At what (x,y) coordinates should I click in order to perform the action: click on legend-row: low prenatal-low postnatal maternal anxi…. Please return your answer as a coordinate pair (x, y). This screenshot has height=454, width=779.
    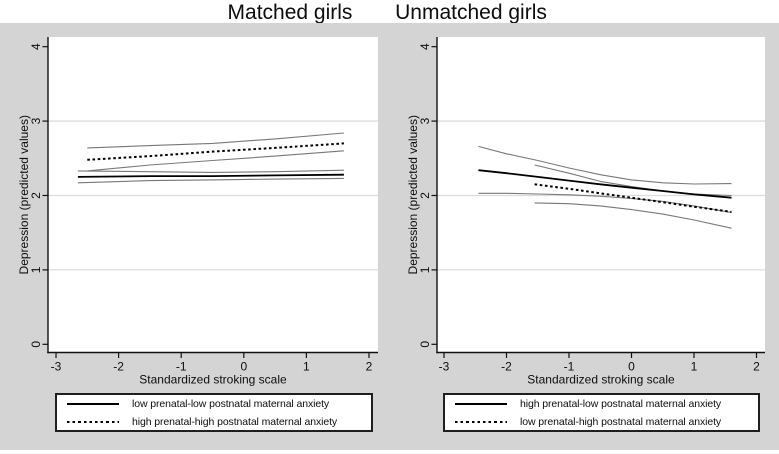
    Looking at the image, I should click on (219, 403).